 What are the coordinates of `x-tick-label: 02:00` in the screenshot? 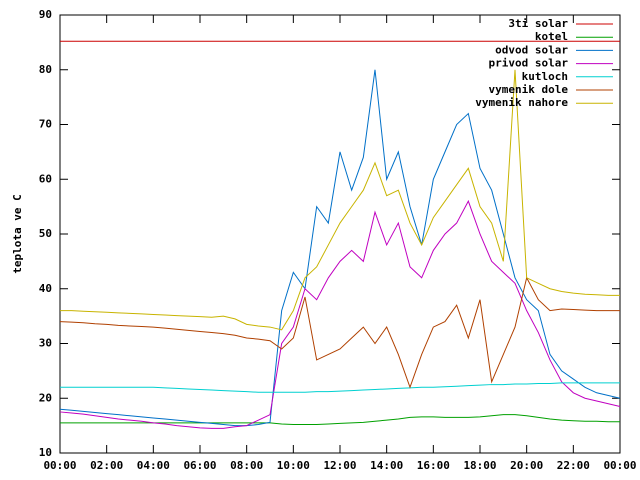 It's located at (106, 465).